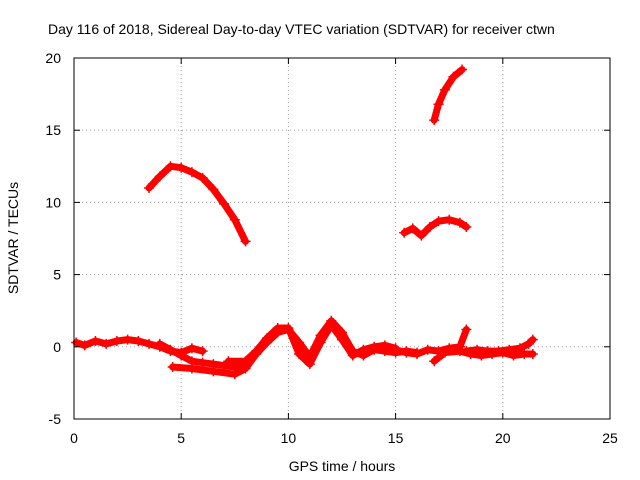 This screenshot has width=640, height=480. Describe the element at coordinates (342, 466) in the screenshot. I see `x-axis-label: GPS time / hours` at that location.